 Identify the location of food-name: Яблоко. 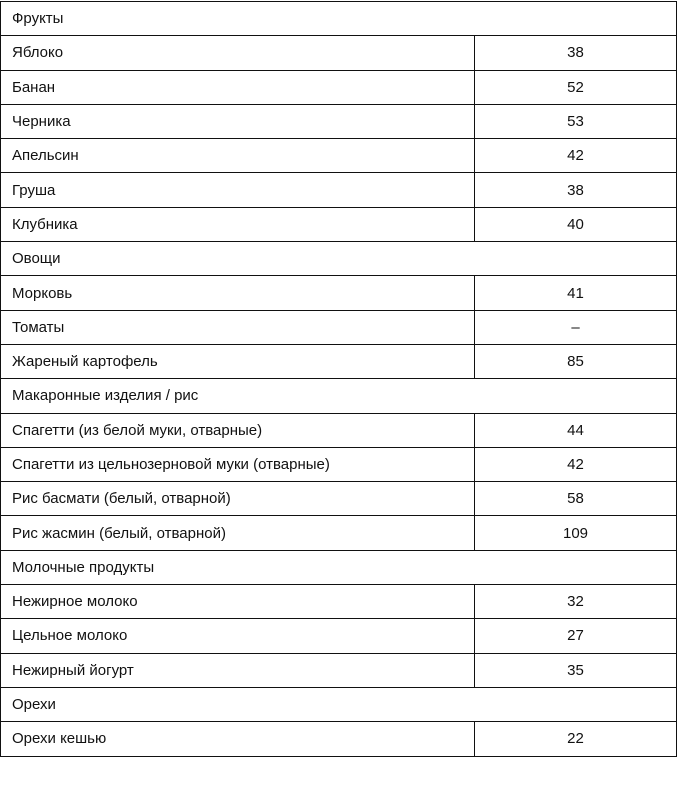
(237, 53).